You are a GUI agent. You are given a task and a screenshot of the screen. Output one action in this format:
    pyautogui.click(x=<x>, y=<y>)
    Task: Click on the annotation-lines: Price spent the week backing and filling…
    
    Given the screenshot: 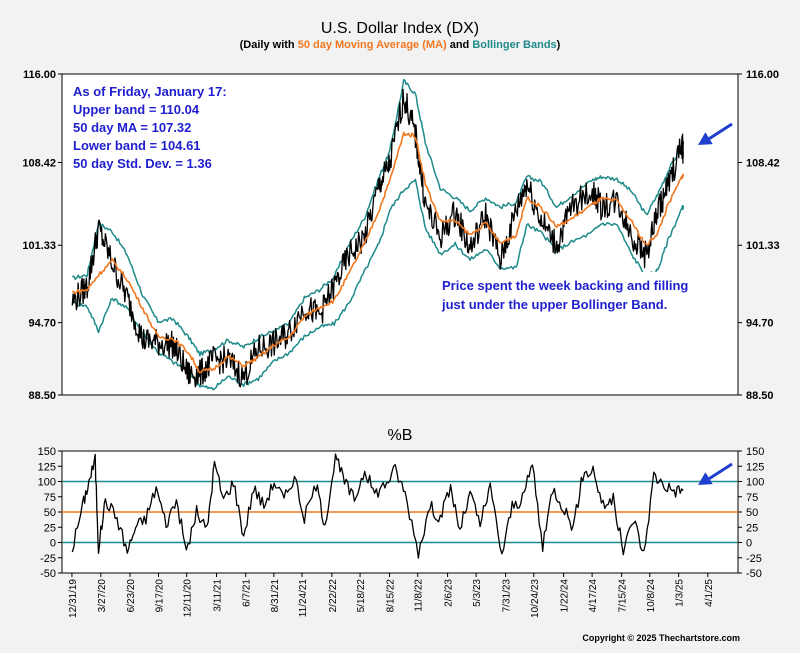 What is the action you would take?
    pyautogui.click(x=564, y=295)
    